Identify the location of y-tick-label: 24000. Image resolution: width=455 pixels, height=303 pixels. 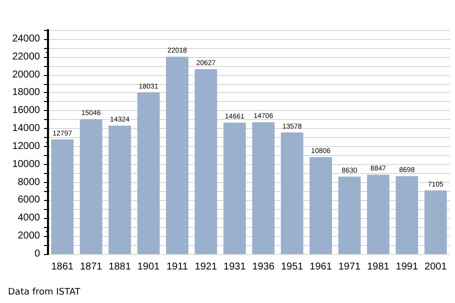
(26, 38).